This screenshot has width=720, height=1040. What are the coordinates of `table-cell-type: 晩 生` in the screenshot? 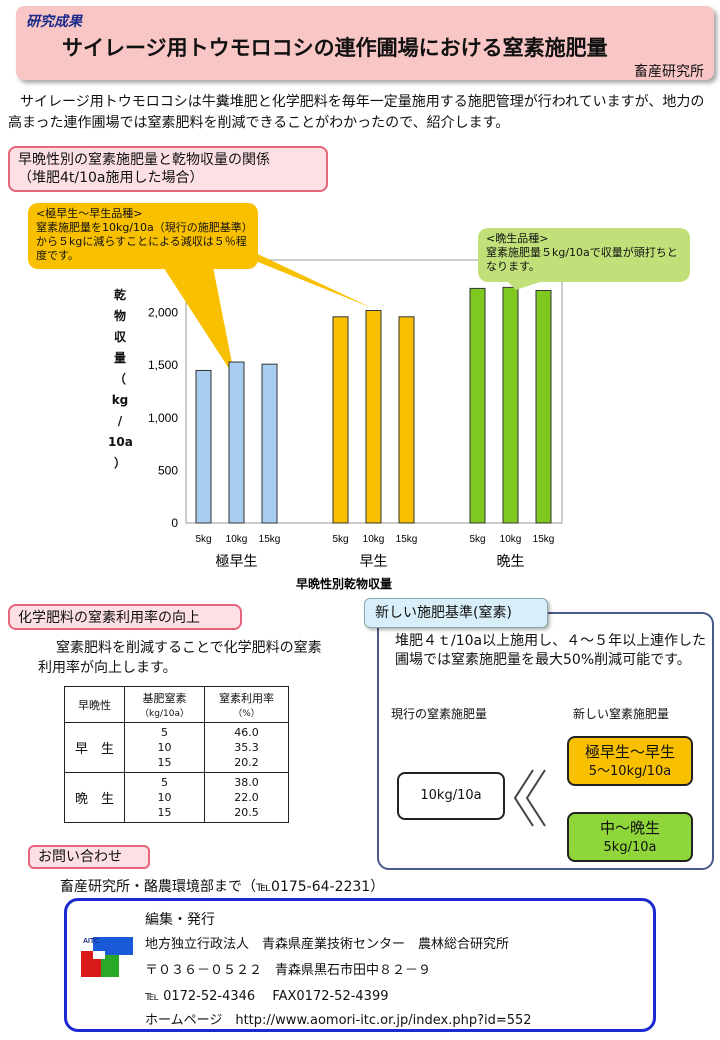 It's located at (94, 797).